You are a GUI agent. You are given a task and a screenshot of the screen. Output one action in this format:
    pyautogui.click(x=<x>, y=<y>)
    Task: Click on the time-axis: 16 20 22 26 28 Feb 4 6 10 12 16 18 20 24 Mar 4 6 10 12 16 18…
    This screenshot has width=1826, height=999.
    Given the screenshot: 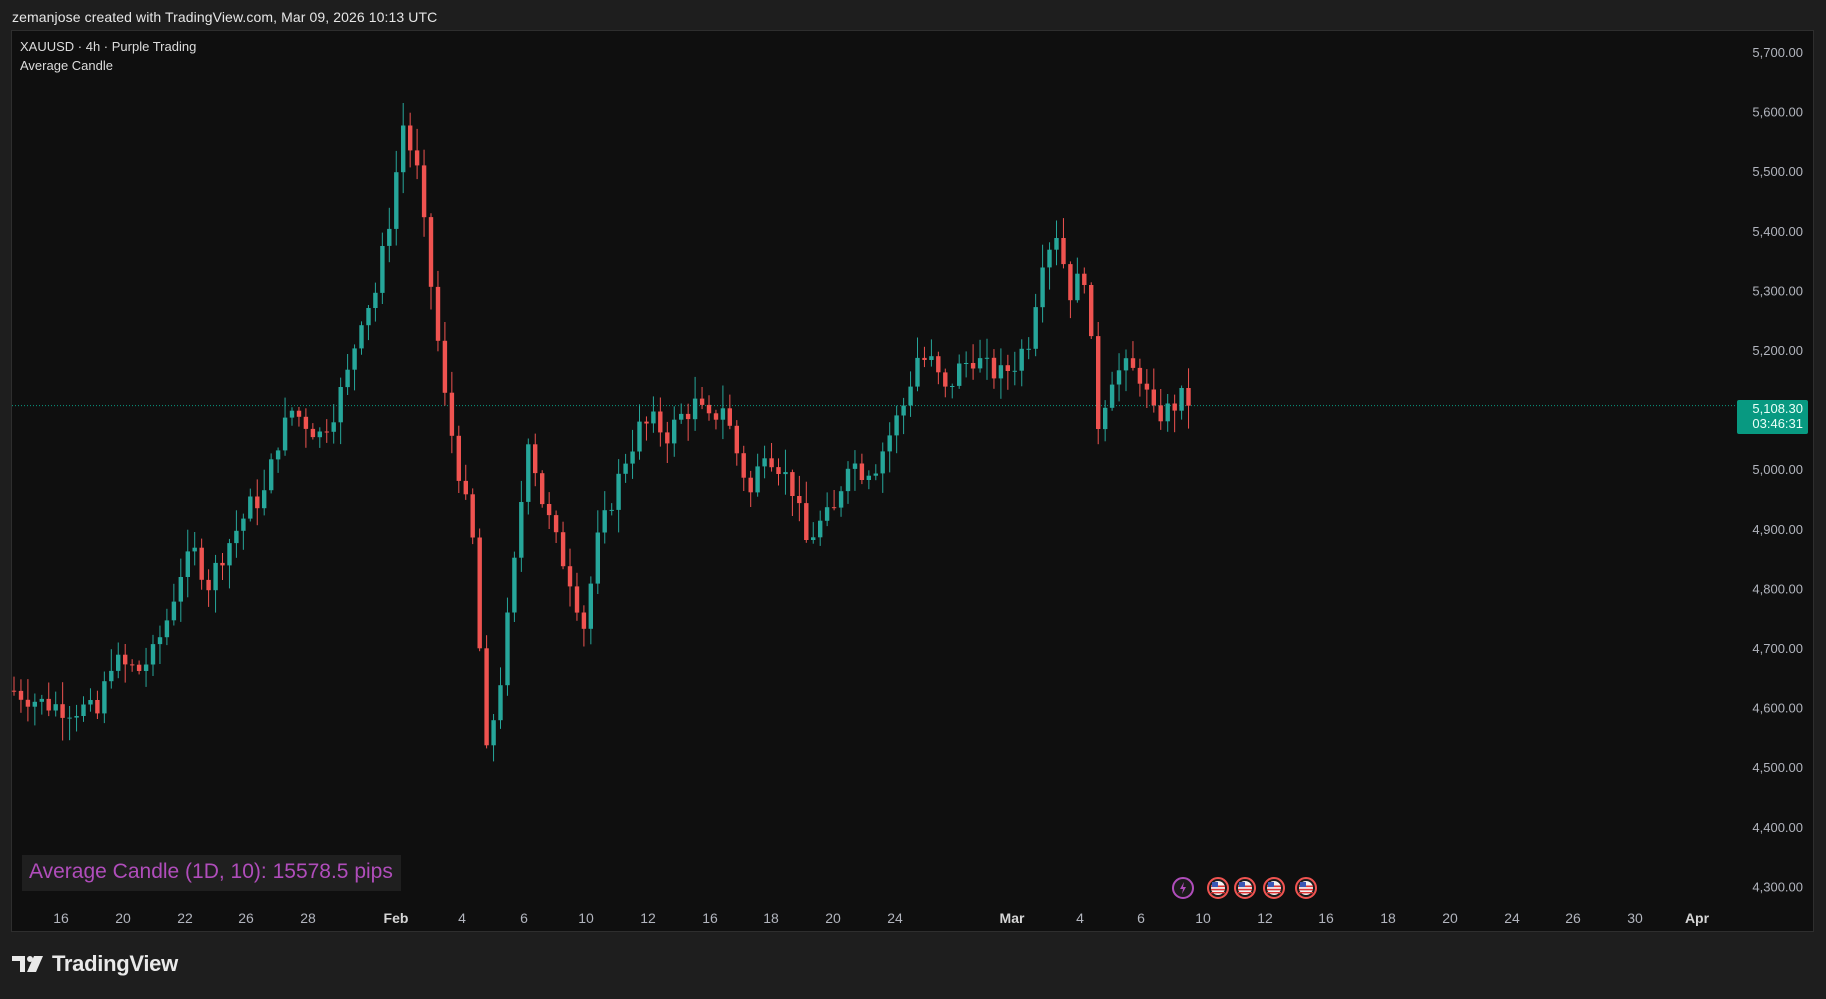 What is the action you would take?
    pyautogui.click(x=881, y=918)
    